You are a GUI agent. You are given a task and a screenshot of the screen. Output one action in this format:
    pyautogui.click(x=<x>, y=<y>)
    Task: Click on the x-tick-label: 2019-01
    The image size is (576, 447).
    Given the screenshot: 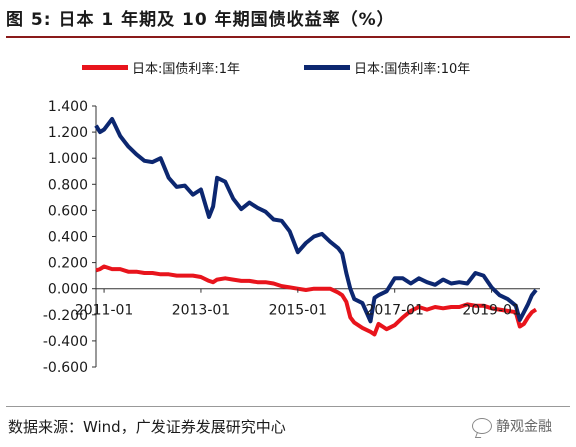 What is the action you would take?
    pyautogui.click(x=491, y=311)
    